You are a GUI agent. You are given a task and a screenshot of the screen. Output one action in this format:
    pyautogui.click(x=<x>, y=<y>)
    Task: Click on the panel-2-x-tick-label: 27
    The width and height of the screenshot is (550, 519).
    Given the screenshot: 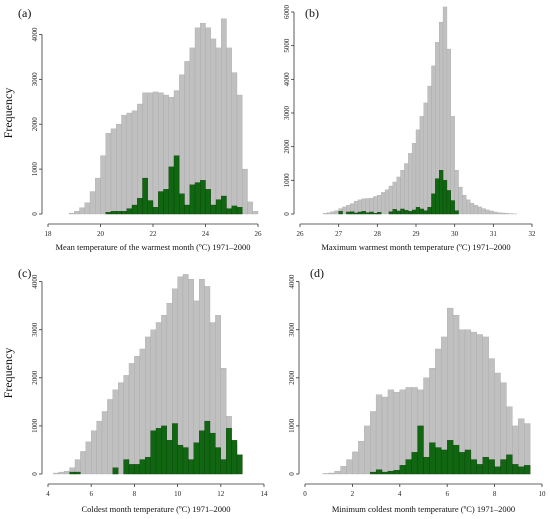 What is the action you would take?
    pyautogui.click(x=339, y=234)
    